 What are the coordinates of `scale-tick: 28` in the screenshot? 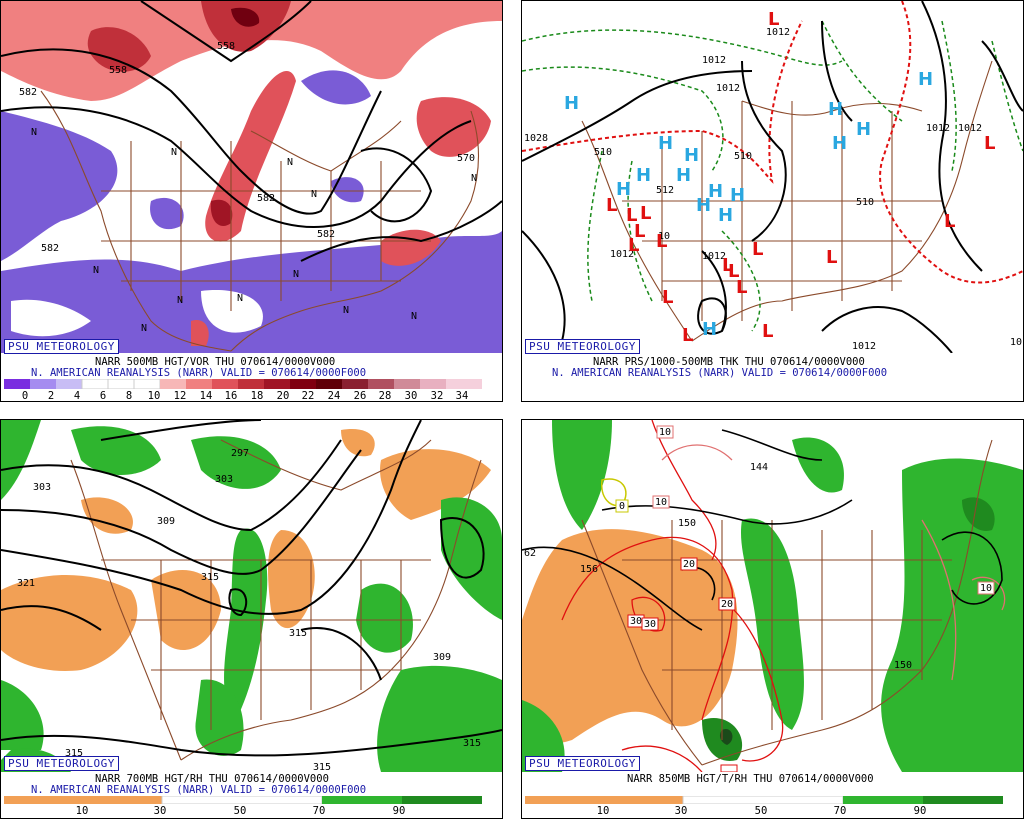 It's located at (385, 396).